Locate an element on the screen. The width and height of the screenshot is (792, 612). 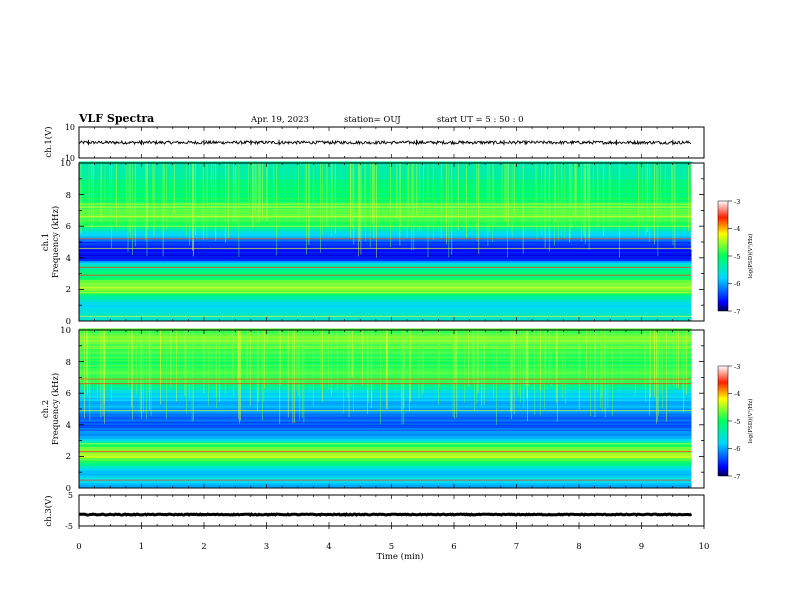
ch1-ytick-0: 0 is located at coordinates (68, 322).